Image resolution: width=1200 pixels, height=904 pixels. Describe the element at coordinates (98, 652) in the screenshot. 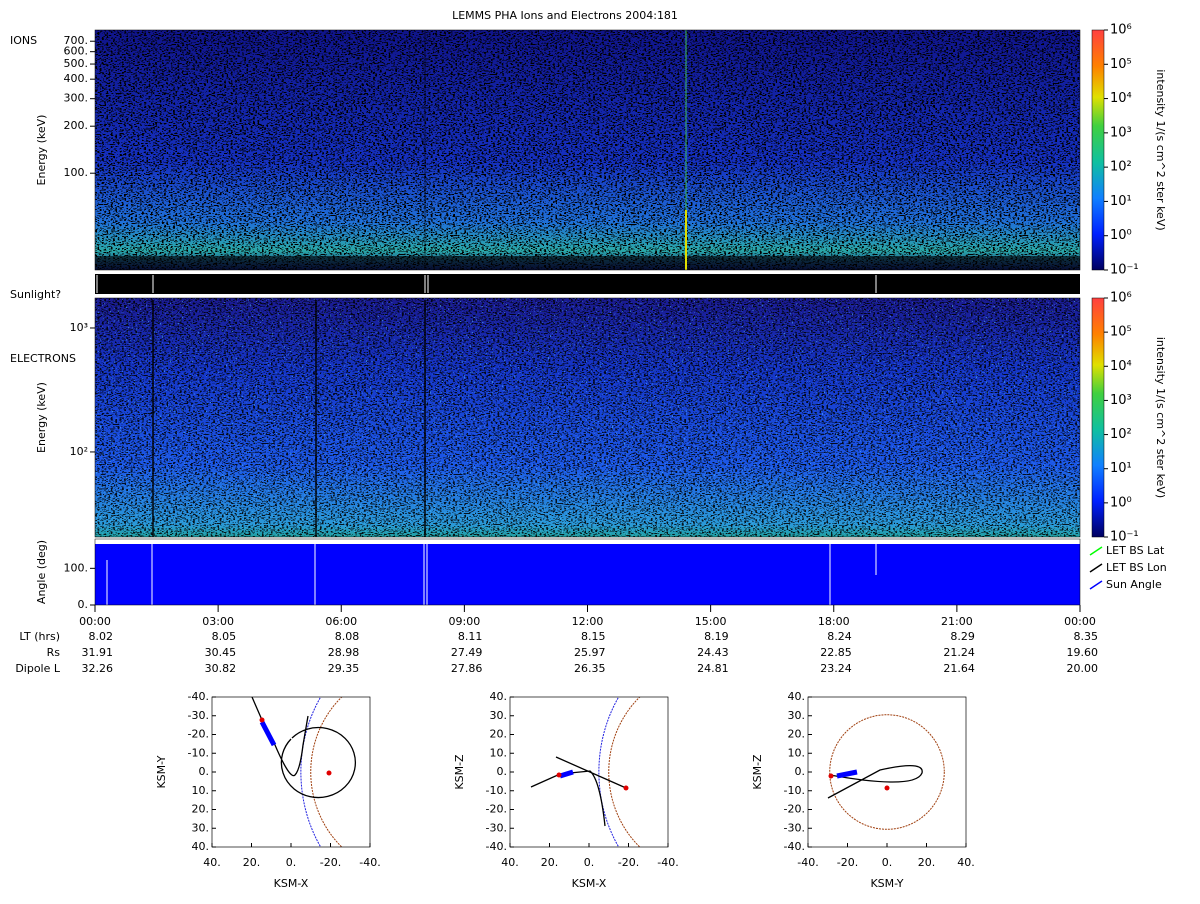

I see `ephemeris-value: 31.91` at that location.